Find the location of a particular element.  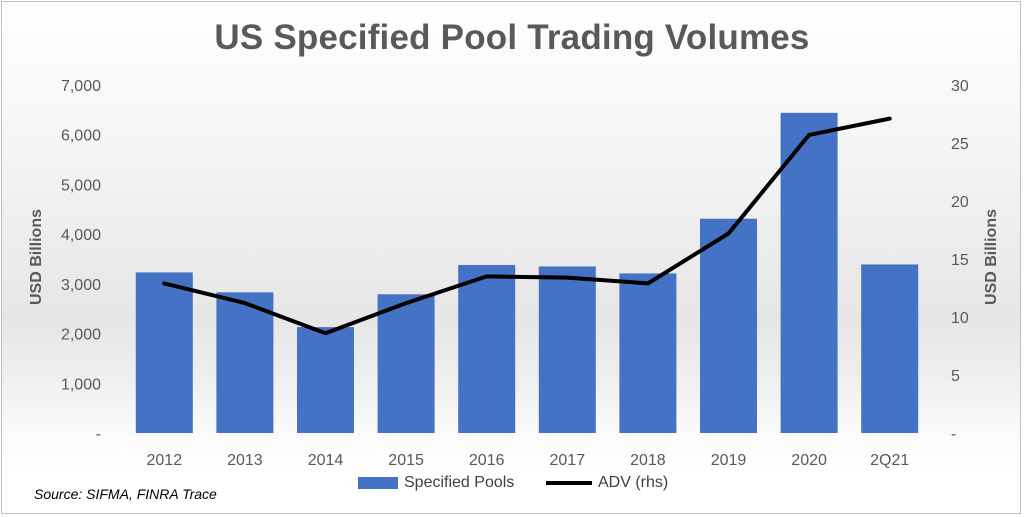

source-note: Source: SIFMA, FINRA Trace is located at coordinates (125, 494).